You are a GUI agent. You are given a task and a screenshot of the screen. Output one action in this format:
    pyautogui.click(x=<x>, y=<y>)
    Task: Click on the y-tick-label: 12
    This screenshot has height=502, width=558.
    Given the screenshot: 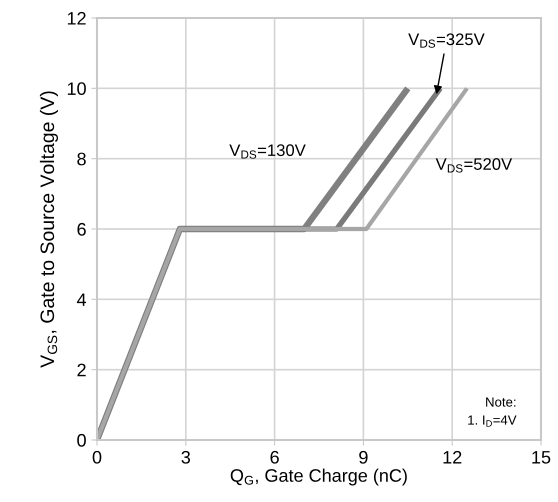 What is the action you would take?
    pyautogui.click(x=77, y=18)
    